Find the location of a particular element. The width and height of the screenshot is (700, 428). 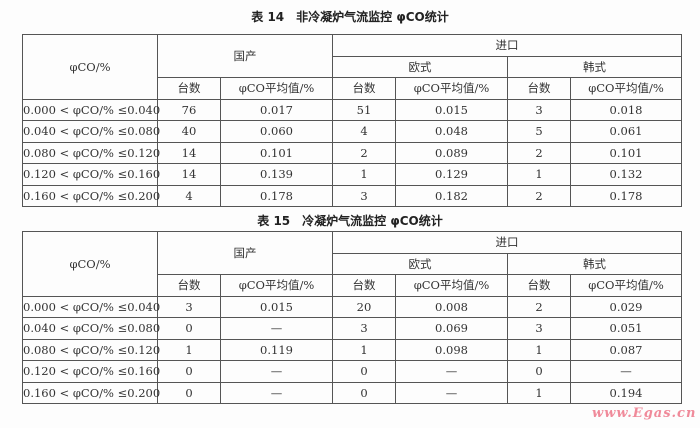

table-15-title: 表 15 冷凝炉气流监控 φCO统计 is located at coordinates (350, 221).